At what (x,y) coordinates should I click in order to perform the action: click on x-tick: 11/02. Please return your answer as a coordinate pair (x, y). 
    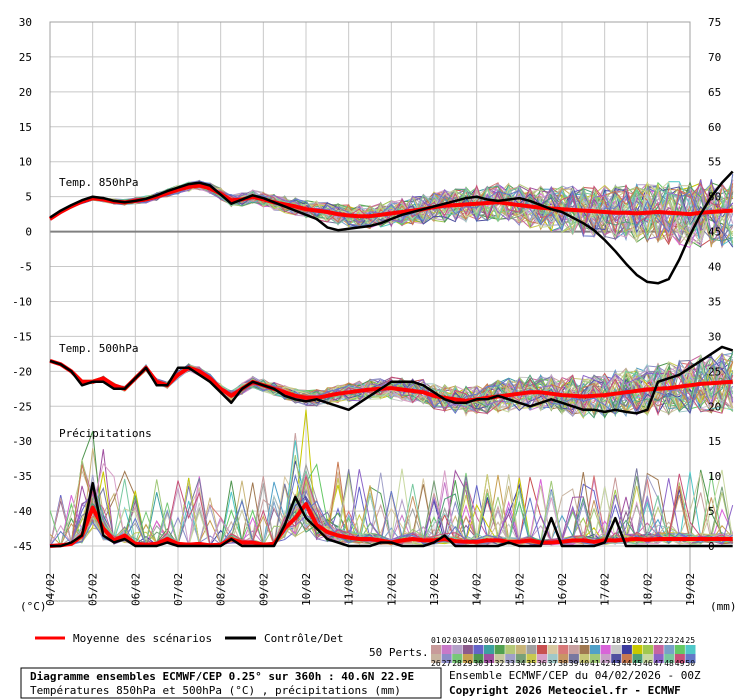
    Looking at the image, I should click on (349, 589).